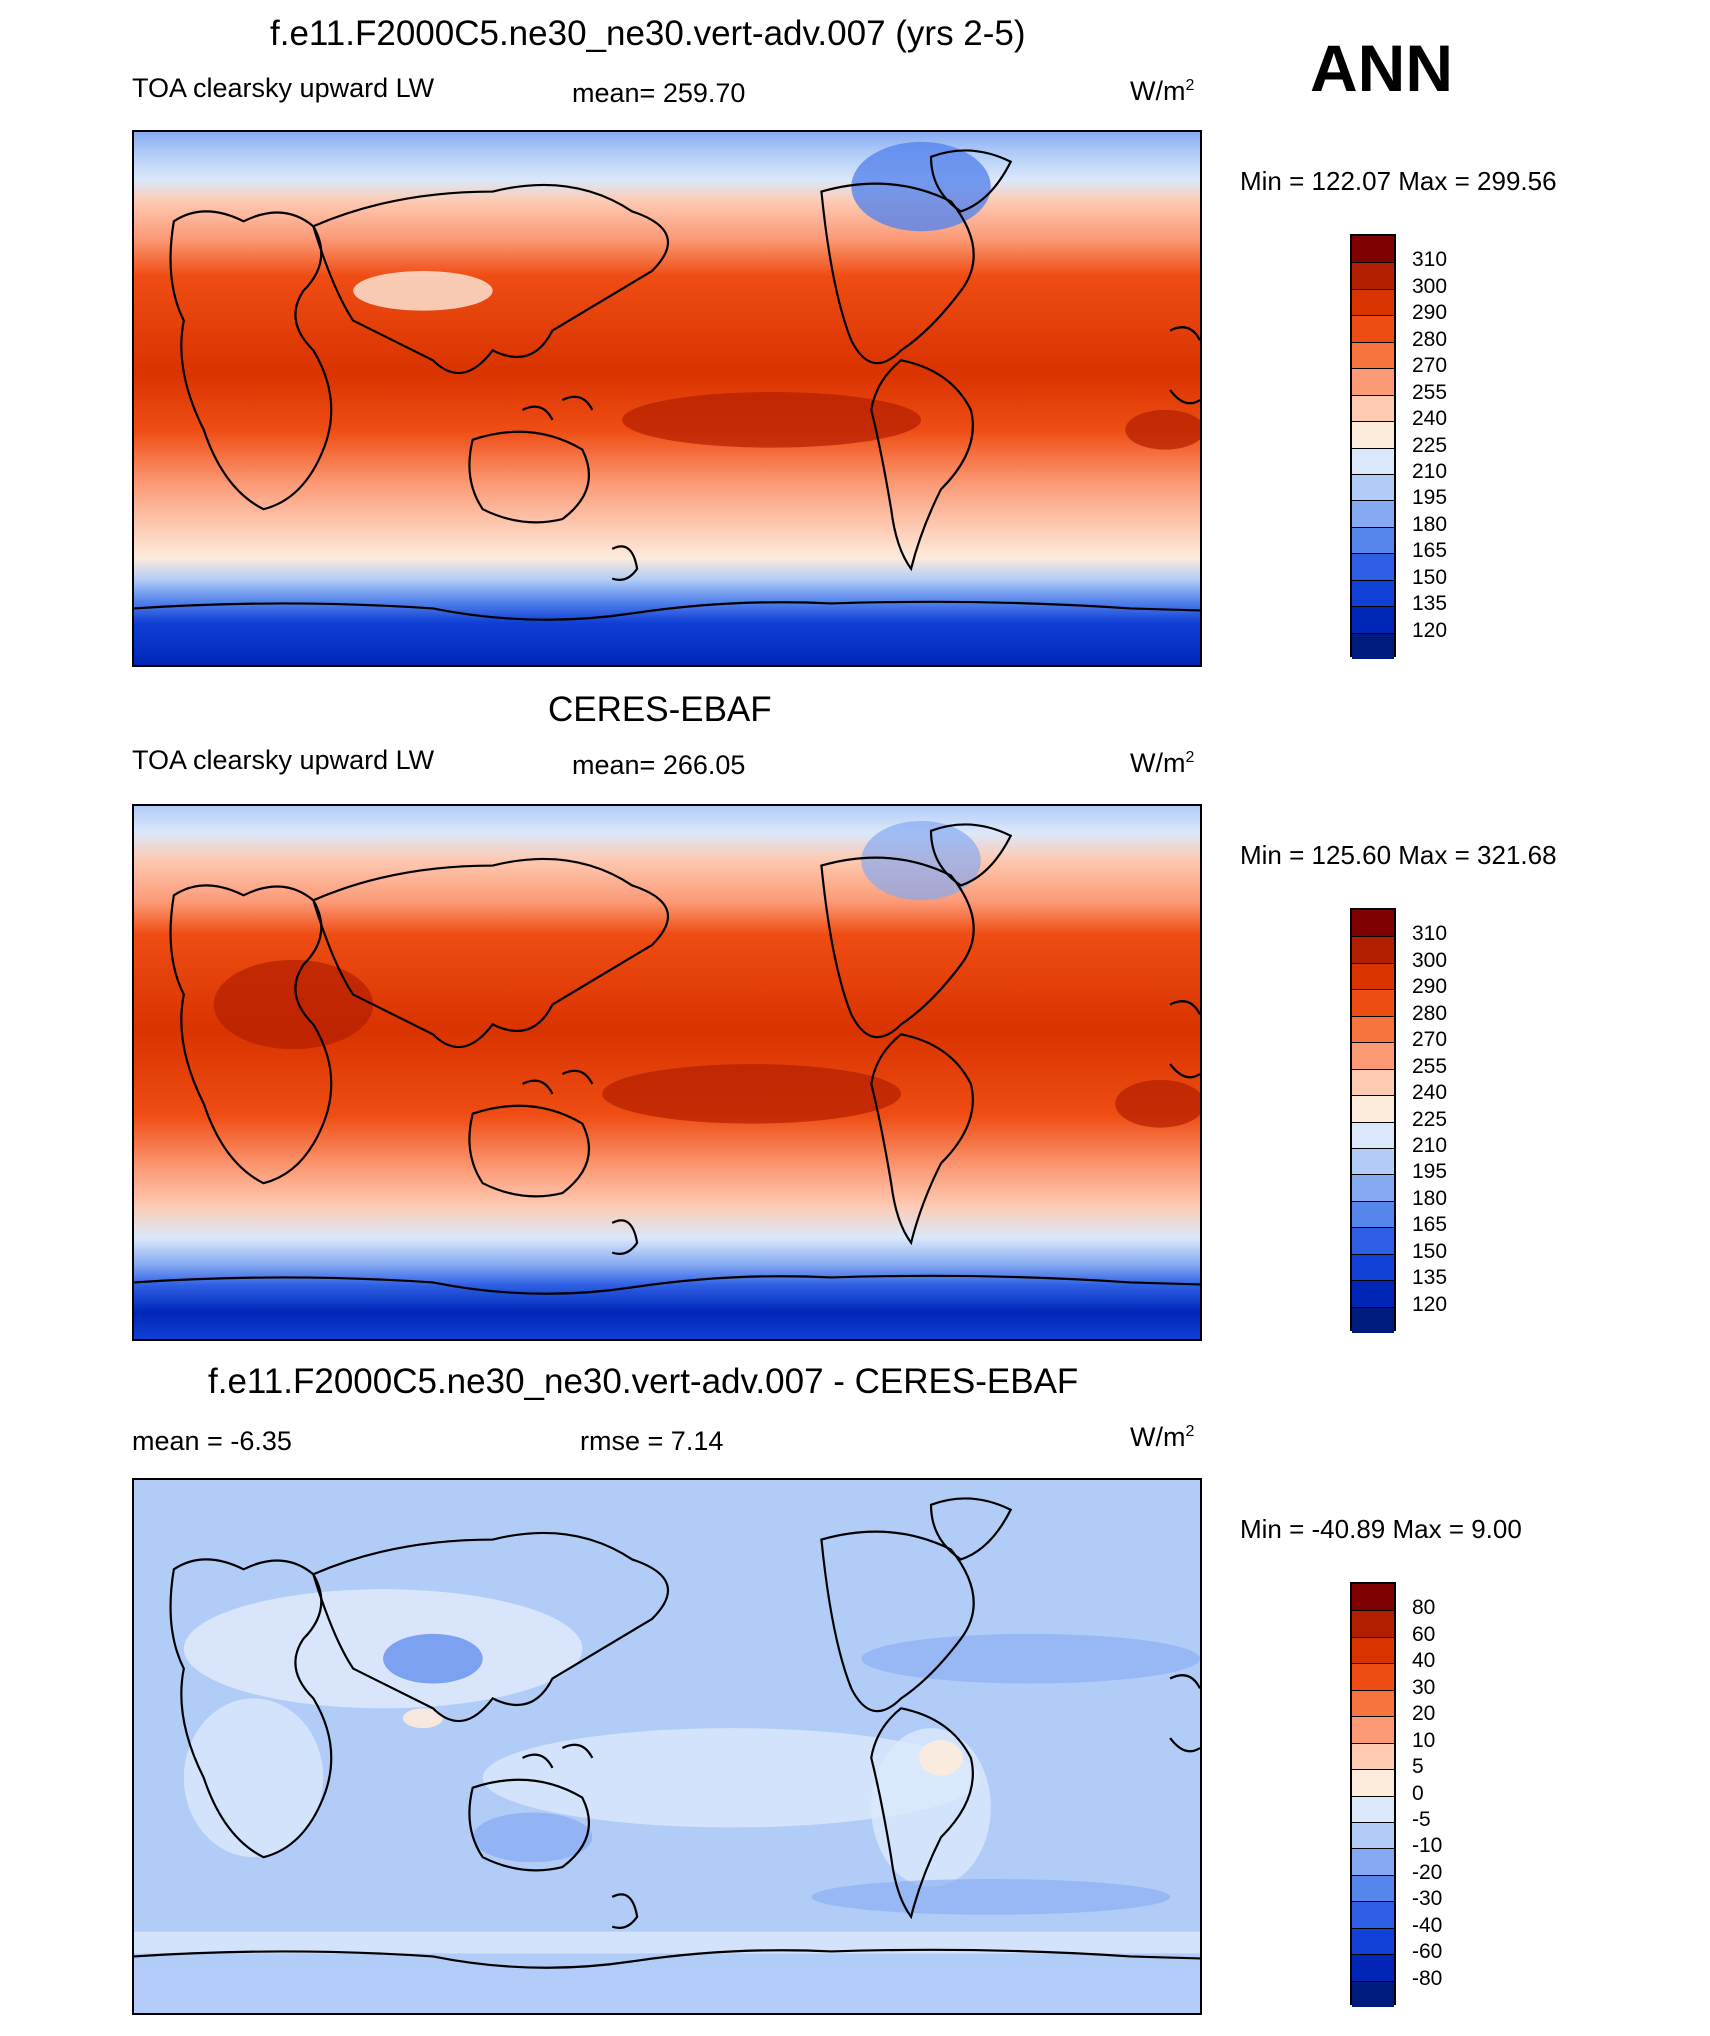 Image resolution: width=1710 pixels, height=2036 pixels. What do you see at coordinates (1427, 1872) in the screenshot?
I see `colorbar-tick-label: -20` at bounding box center [1427, 1872].